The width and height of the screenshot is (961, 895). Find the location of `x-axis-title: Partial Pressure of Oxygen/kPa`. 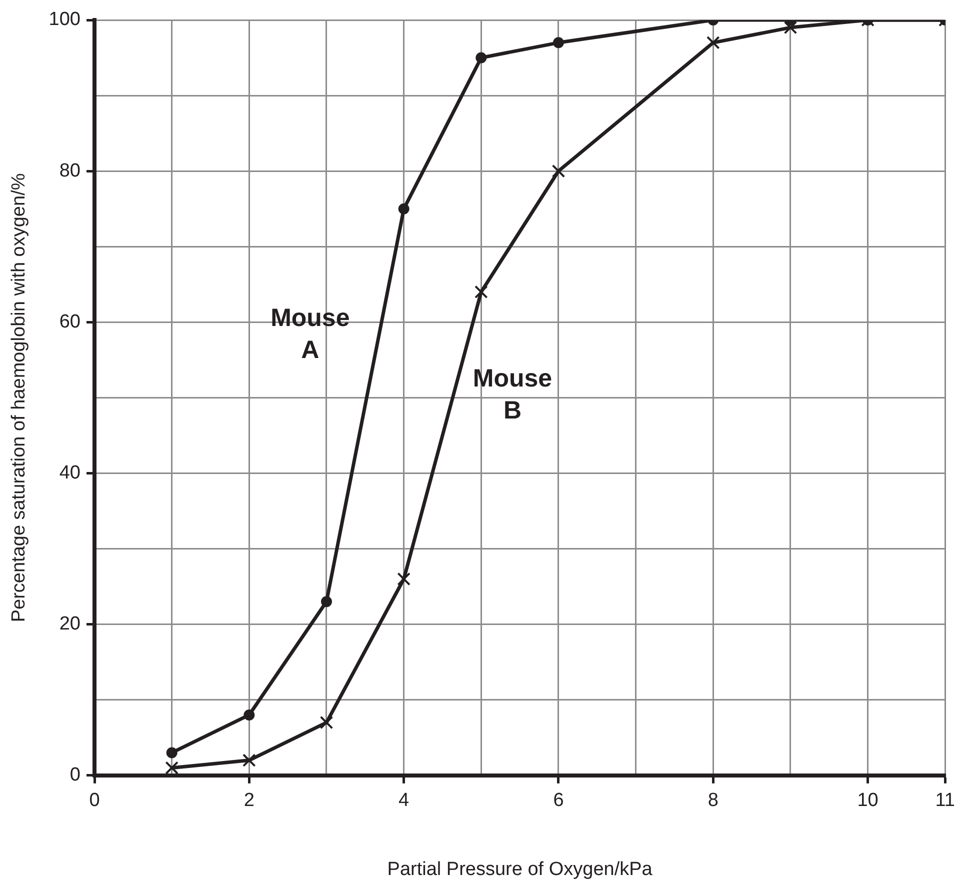

x-axis-title: Partial Pressure of Oxygen/kPa is located at coordinates (520, 869).